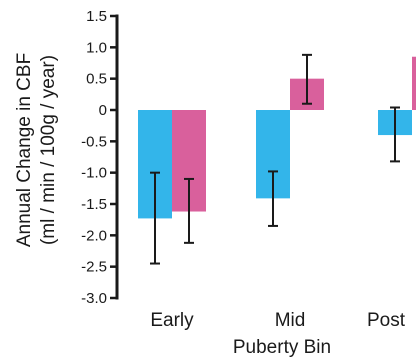  Describe the element at coordinates (172, 320) in the screenshot. I see `x-category-label: Early` at that location.